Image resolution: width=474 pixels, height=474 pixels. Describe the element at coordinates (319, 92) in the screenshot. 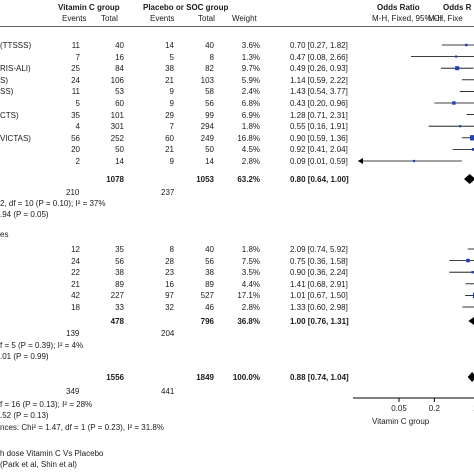

I see `group1-row-odds-ratio-ci: 1.43 [0.54, 3.77]` at that location.